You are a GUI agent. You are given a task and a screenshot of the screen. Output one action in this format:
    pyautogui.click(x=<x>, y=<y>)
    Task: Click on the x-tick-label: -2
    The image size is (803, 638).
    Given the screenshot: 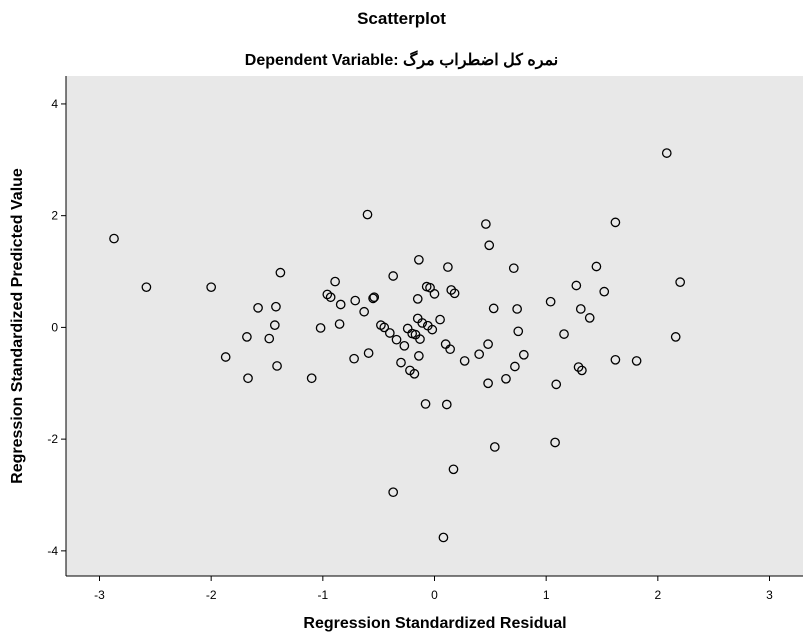 What is the action you would take?
    pyautogui.click(x=211, y=595)
    